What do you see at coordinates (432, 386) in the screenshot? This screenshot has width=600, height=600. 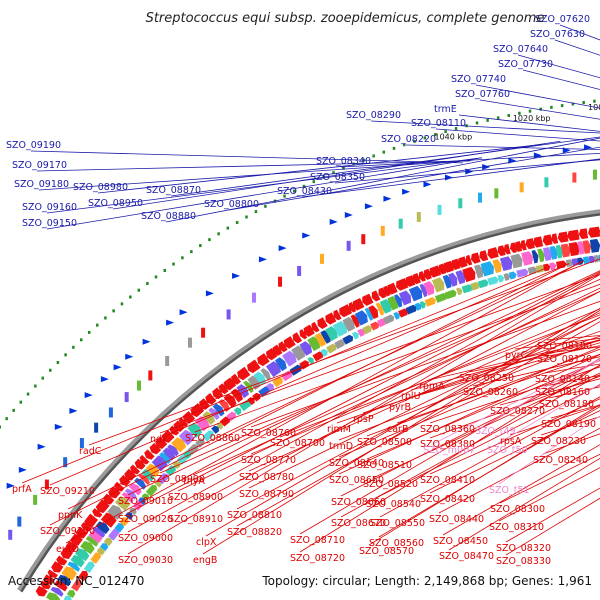 I see `reverse-gene-label: rpmA` at bounding box center [432, 386].